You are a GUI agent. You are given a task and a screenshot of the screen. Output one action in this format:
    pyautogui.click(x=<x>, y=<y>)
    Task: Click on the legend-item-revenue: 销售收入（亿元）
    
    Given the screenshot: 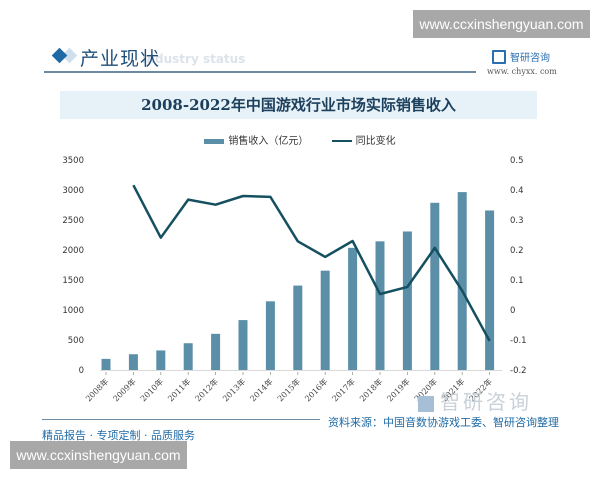 What is the action you would take?
    pyautogui.click(x=256, y=139)
    